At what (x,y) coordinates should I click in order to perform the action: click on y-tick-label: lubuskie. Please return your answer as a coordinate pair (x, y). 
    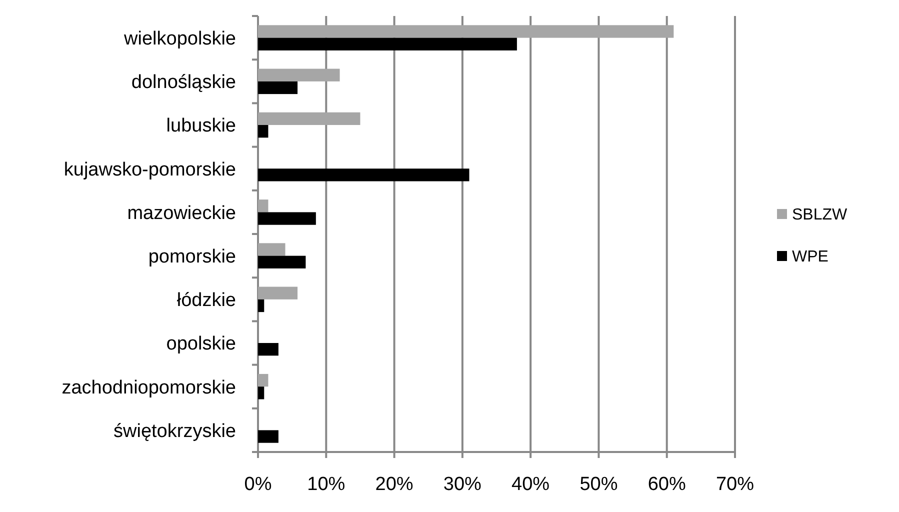
    Looking at the image, I should click on (201, 126).